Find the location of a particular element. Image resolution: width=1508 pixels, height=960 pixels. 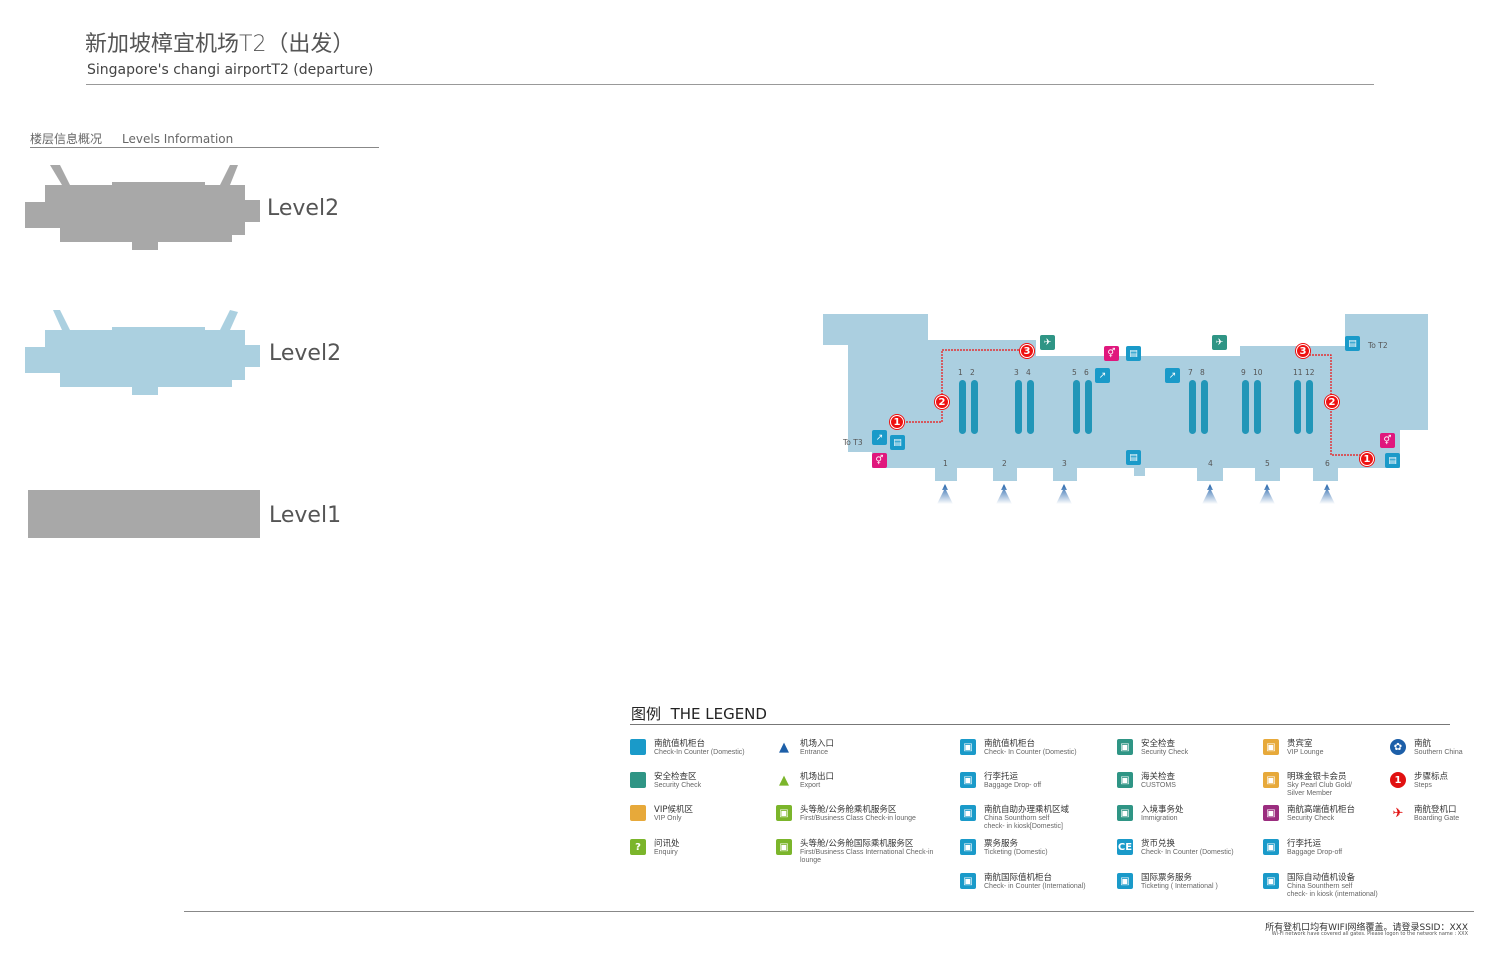

step-marker-1: 1 is located at coordinates (897, 422).